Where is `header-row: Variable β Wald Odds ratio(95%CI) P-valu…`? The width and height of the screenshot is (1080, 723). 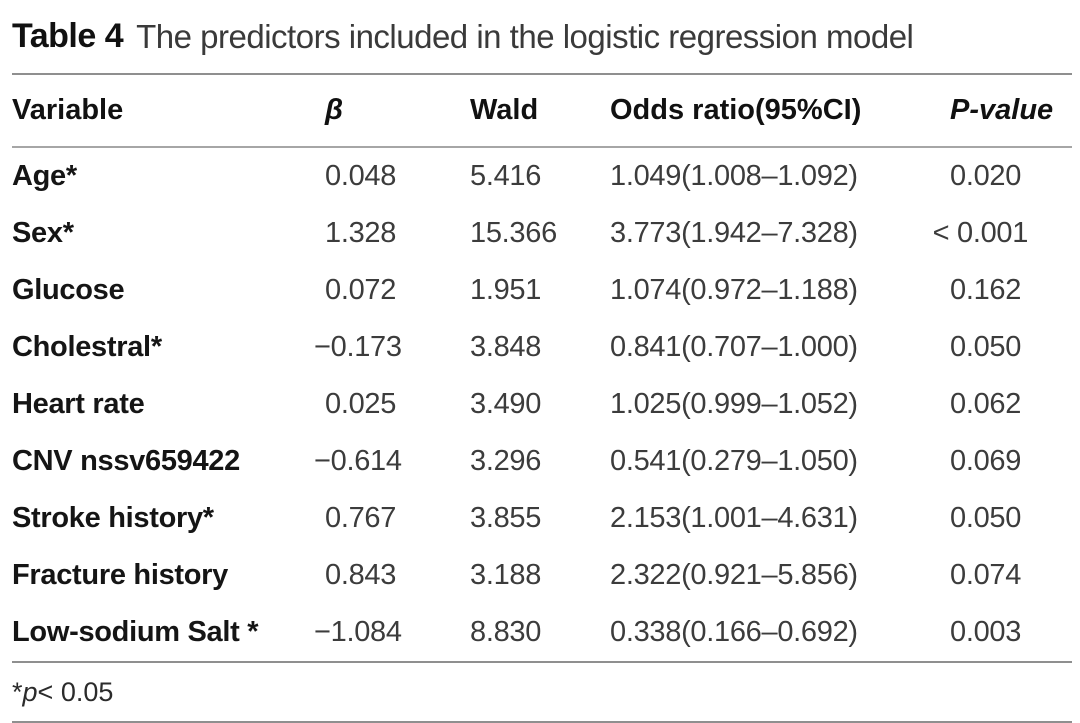 header-row: Variable β Wald Odds ratio(95%CI) P-valu… is located at coordinates (542, 111).